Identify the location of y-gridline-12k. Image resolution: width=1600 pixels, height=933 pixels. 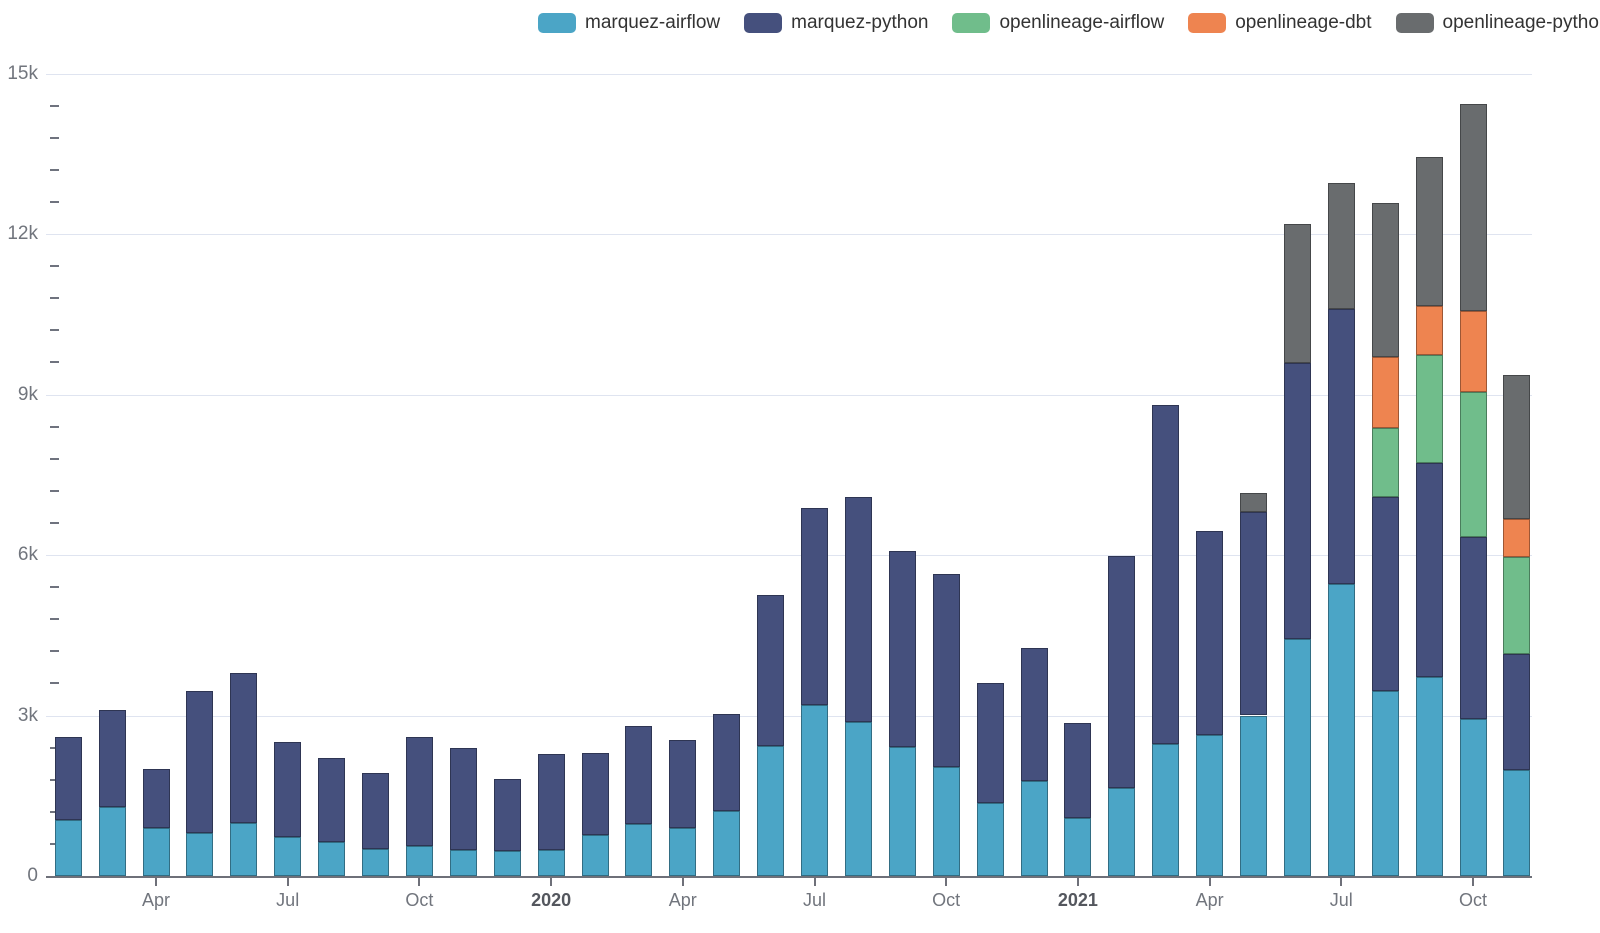
(789, 234).